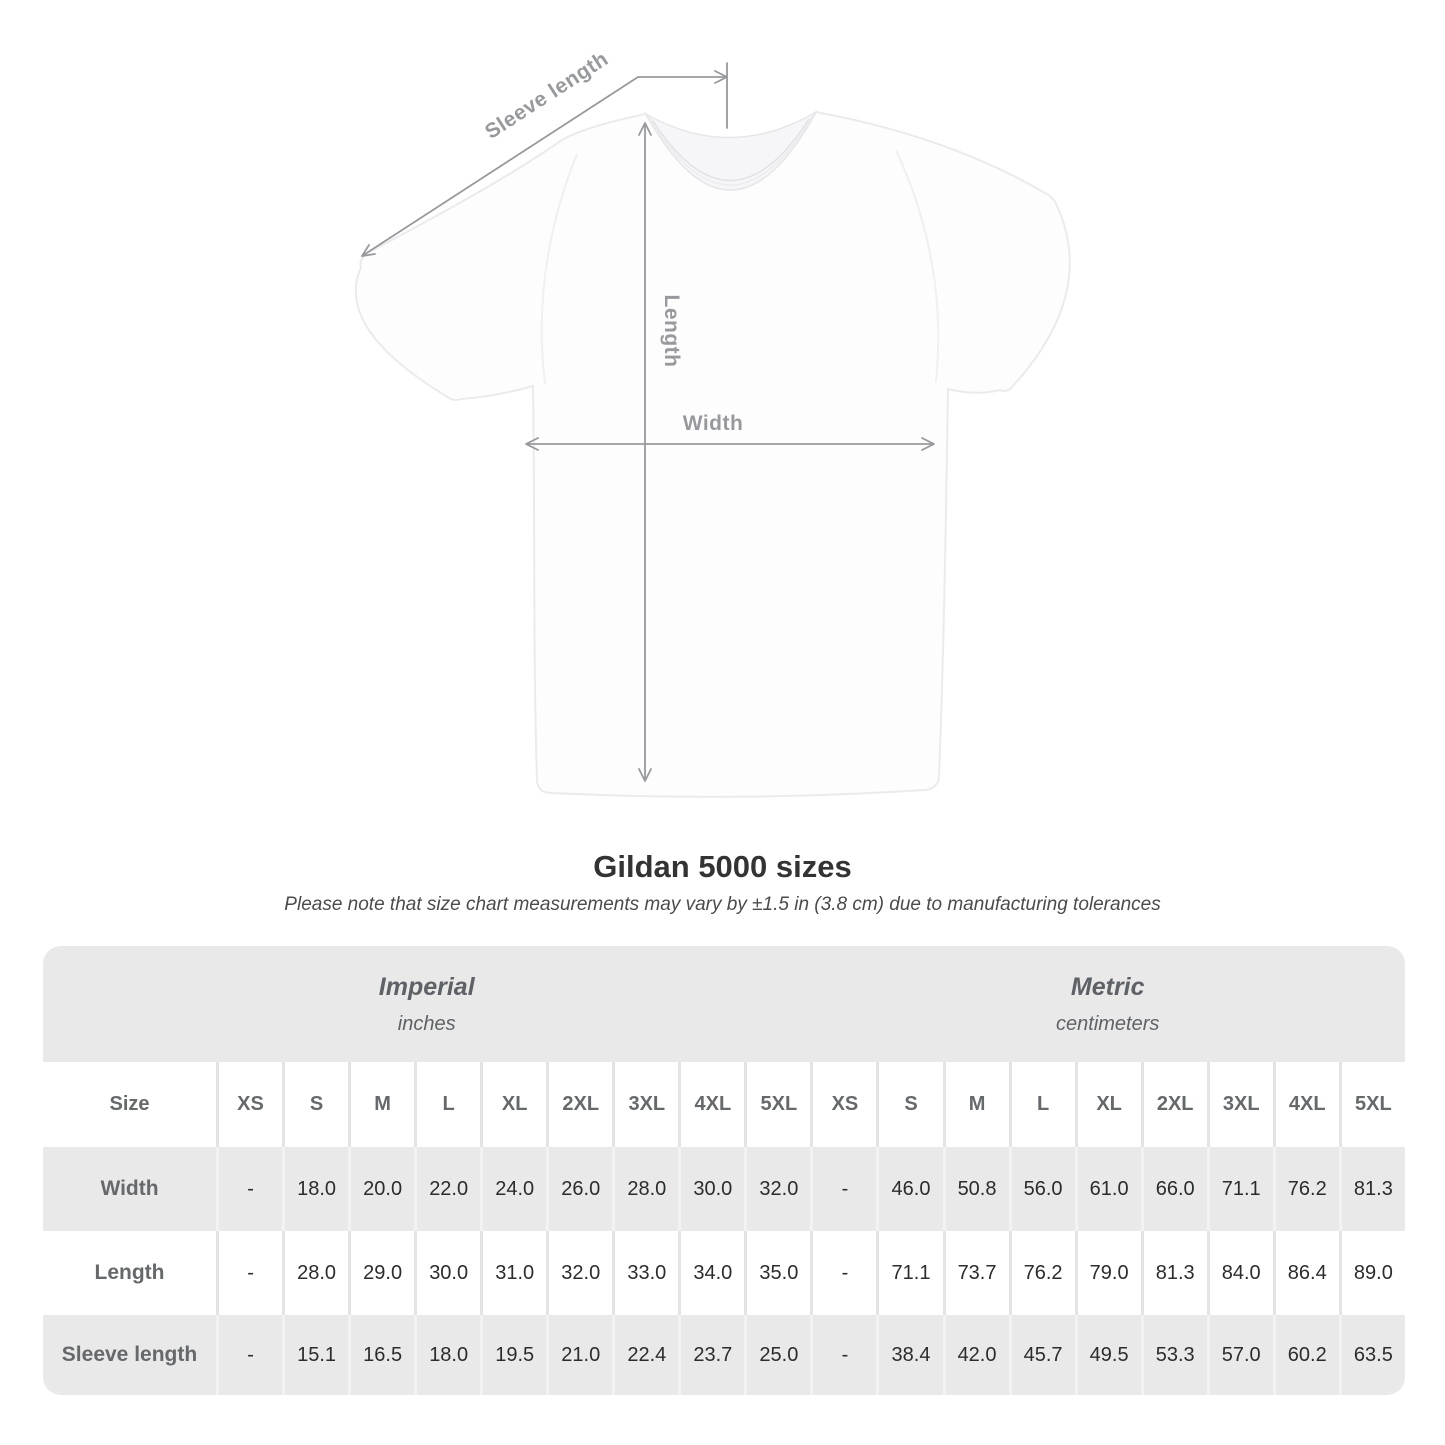 This screenshot has width=1445, height=1445. I want to click on col-header-metric-l: L, so click(1041, 1104).